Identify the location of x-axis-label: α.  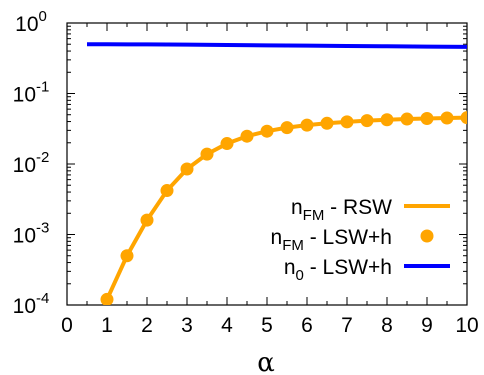
(266, 361).